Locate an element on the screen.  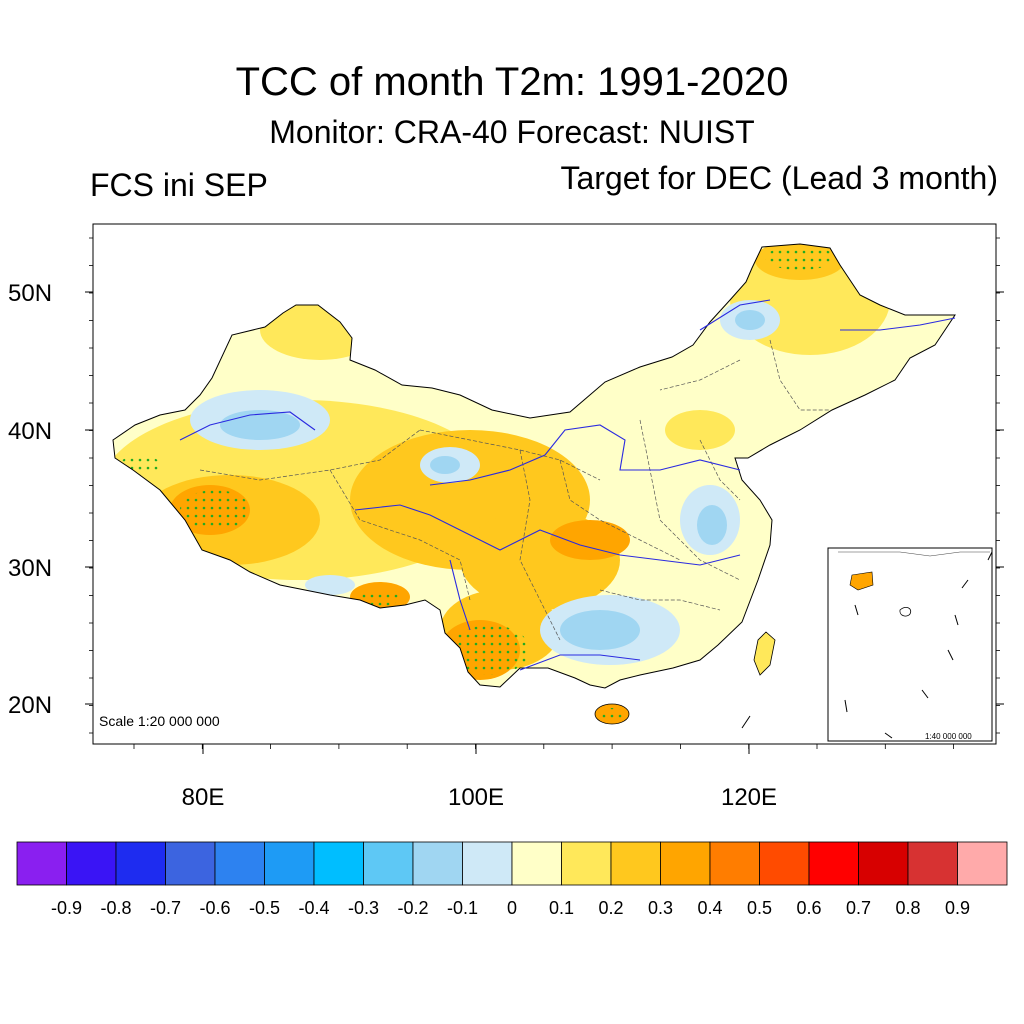
colorbar-label: 0.4 is located at coordinates (709, 908).